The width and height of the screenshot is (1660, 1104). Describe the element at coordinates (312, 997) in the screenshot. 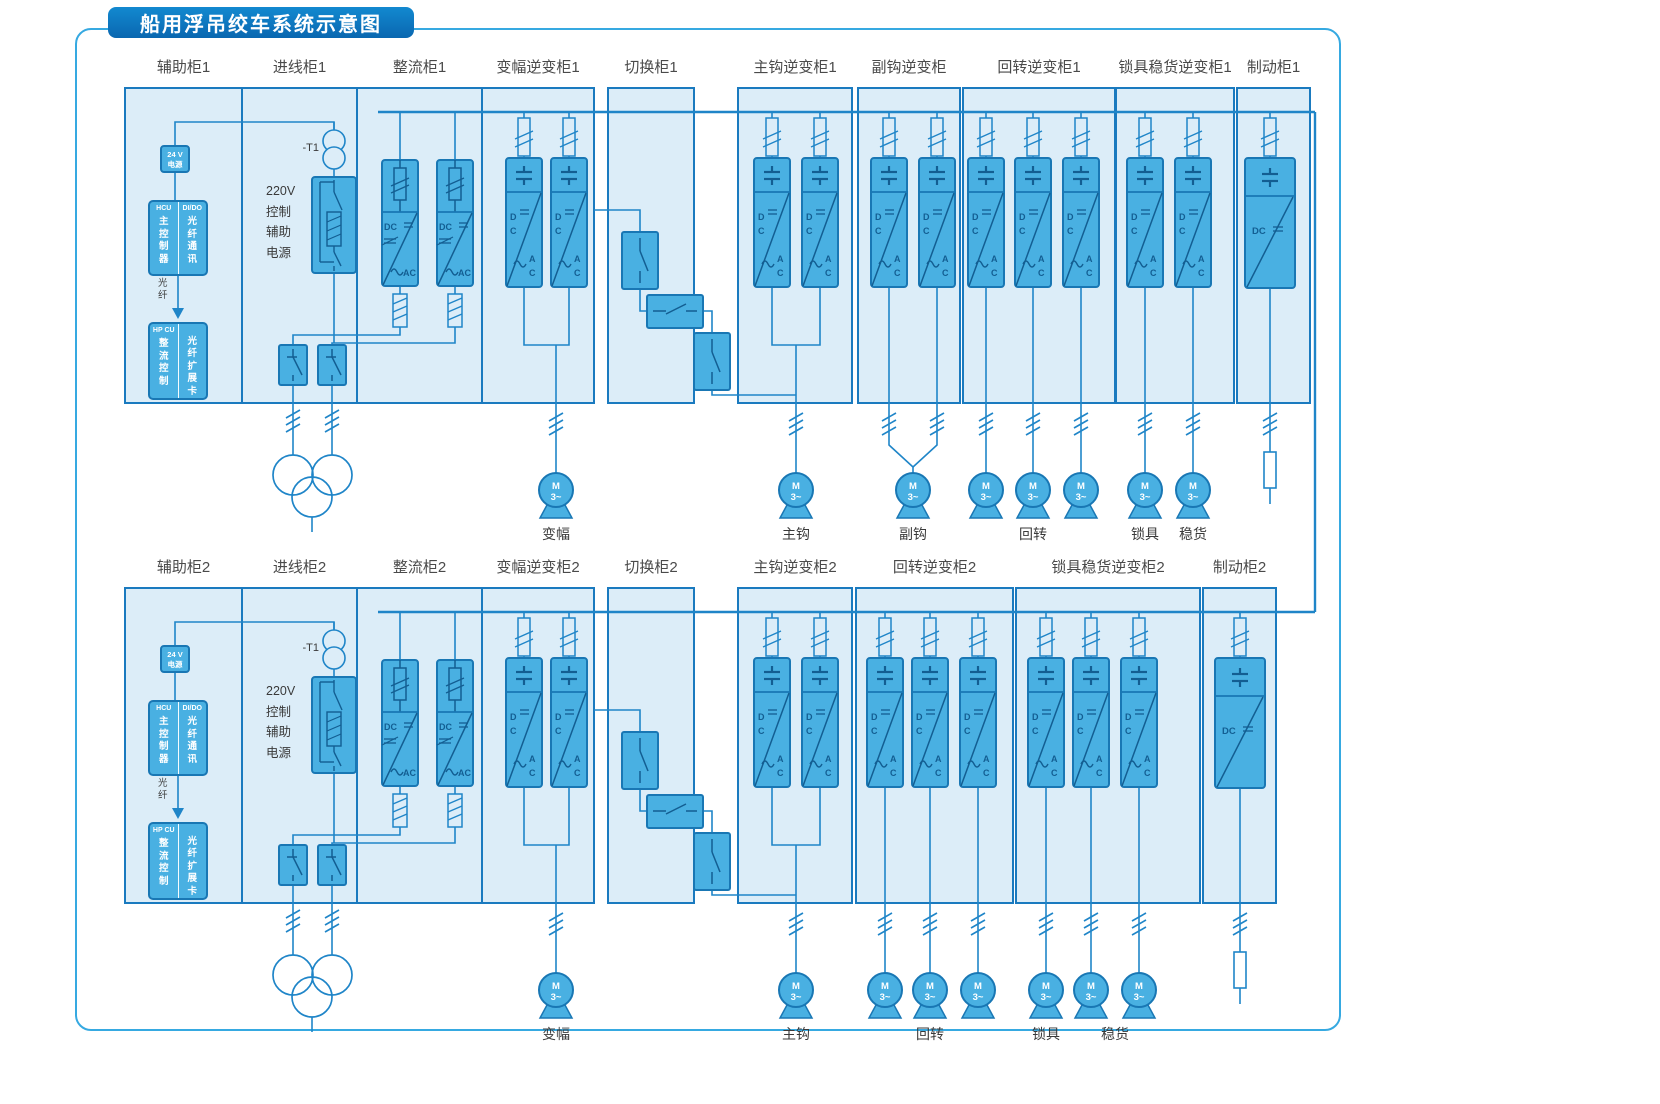

I see `main-transformer-icon` at that location.